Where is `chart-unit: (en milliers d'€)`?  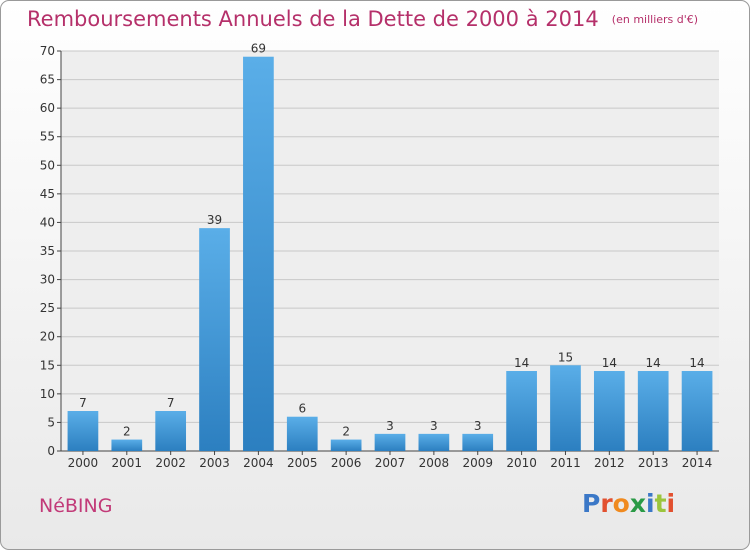
chart-unit: (en milliers d'€) is located at coordinates (655, 19).